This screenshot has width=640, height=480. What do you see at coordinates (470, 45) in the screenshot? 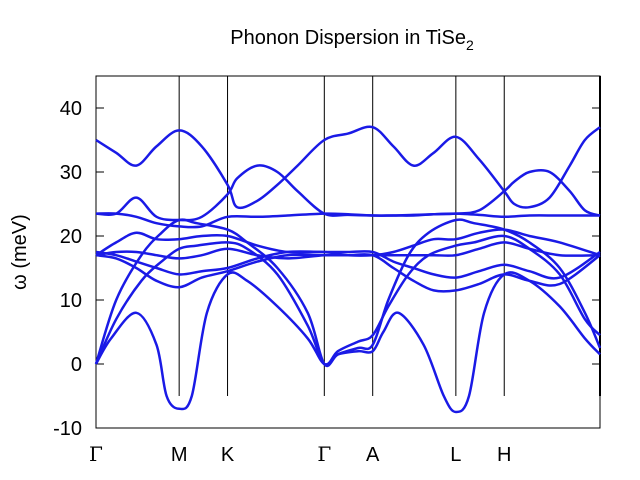
I see `chart-title-subscript: 2` at bounding box center [470, 45].